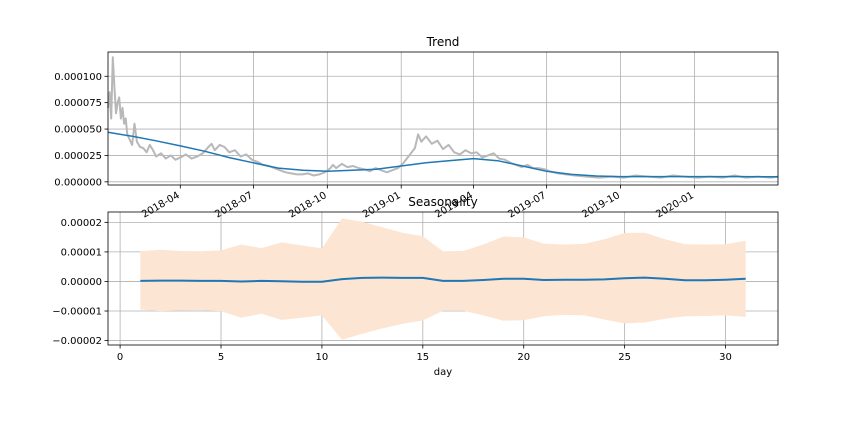  Describe the element at coordinates (443, 154) in the screenshot. I see `trend-fitted-line` at that location.